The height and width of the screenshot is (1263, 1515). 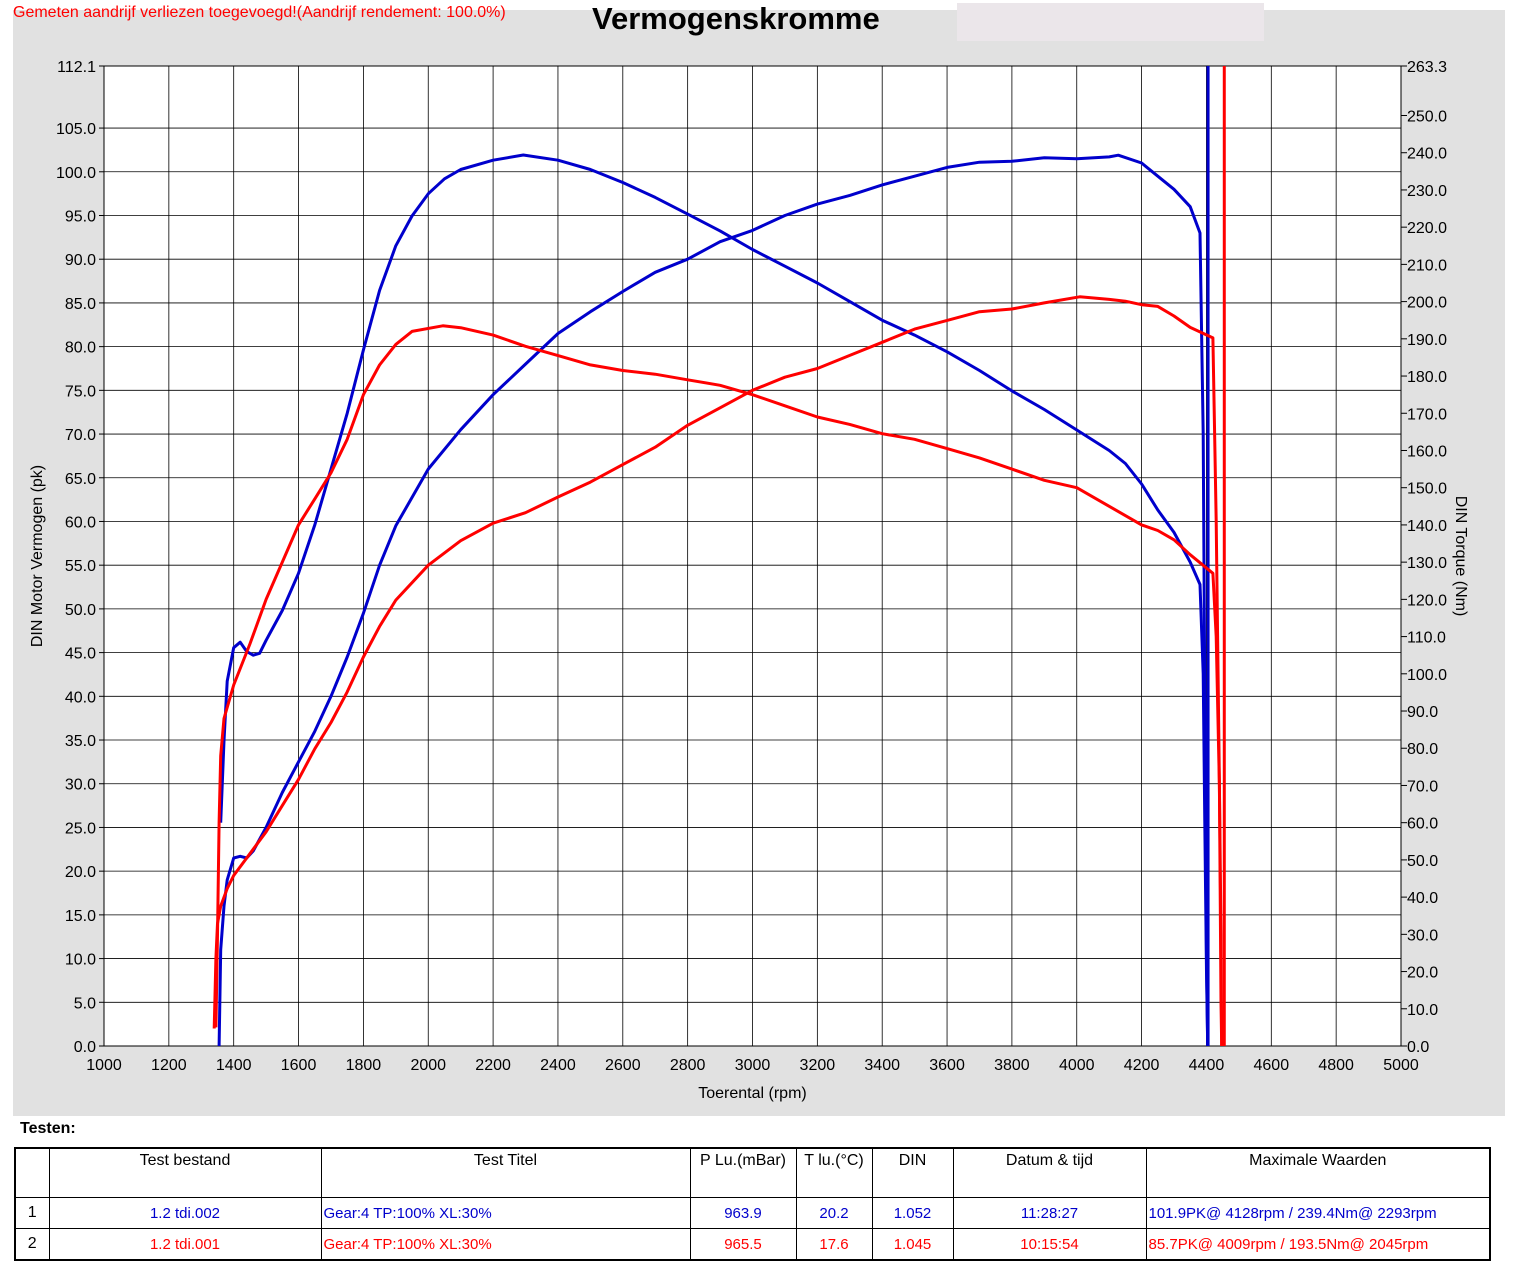 What do you see at coordinates (947, 1065) in the screenshot?
I see `x-tick-label: 3600` at bounding box center [947, 1065].